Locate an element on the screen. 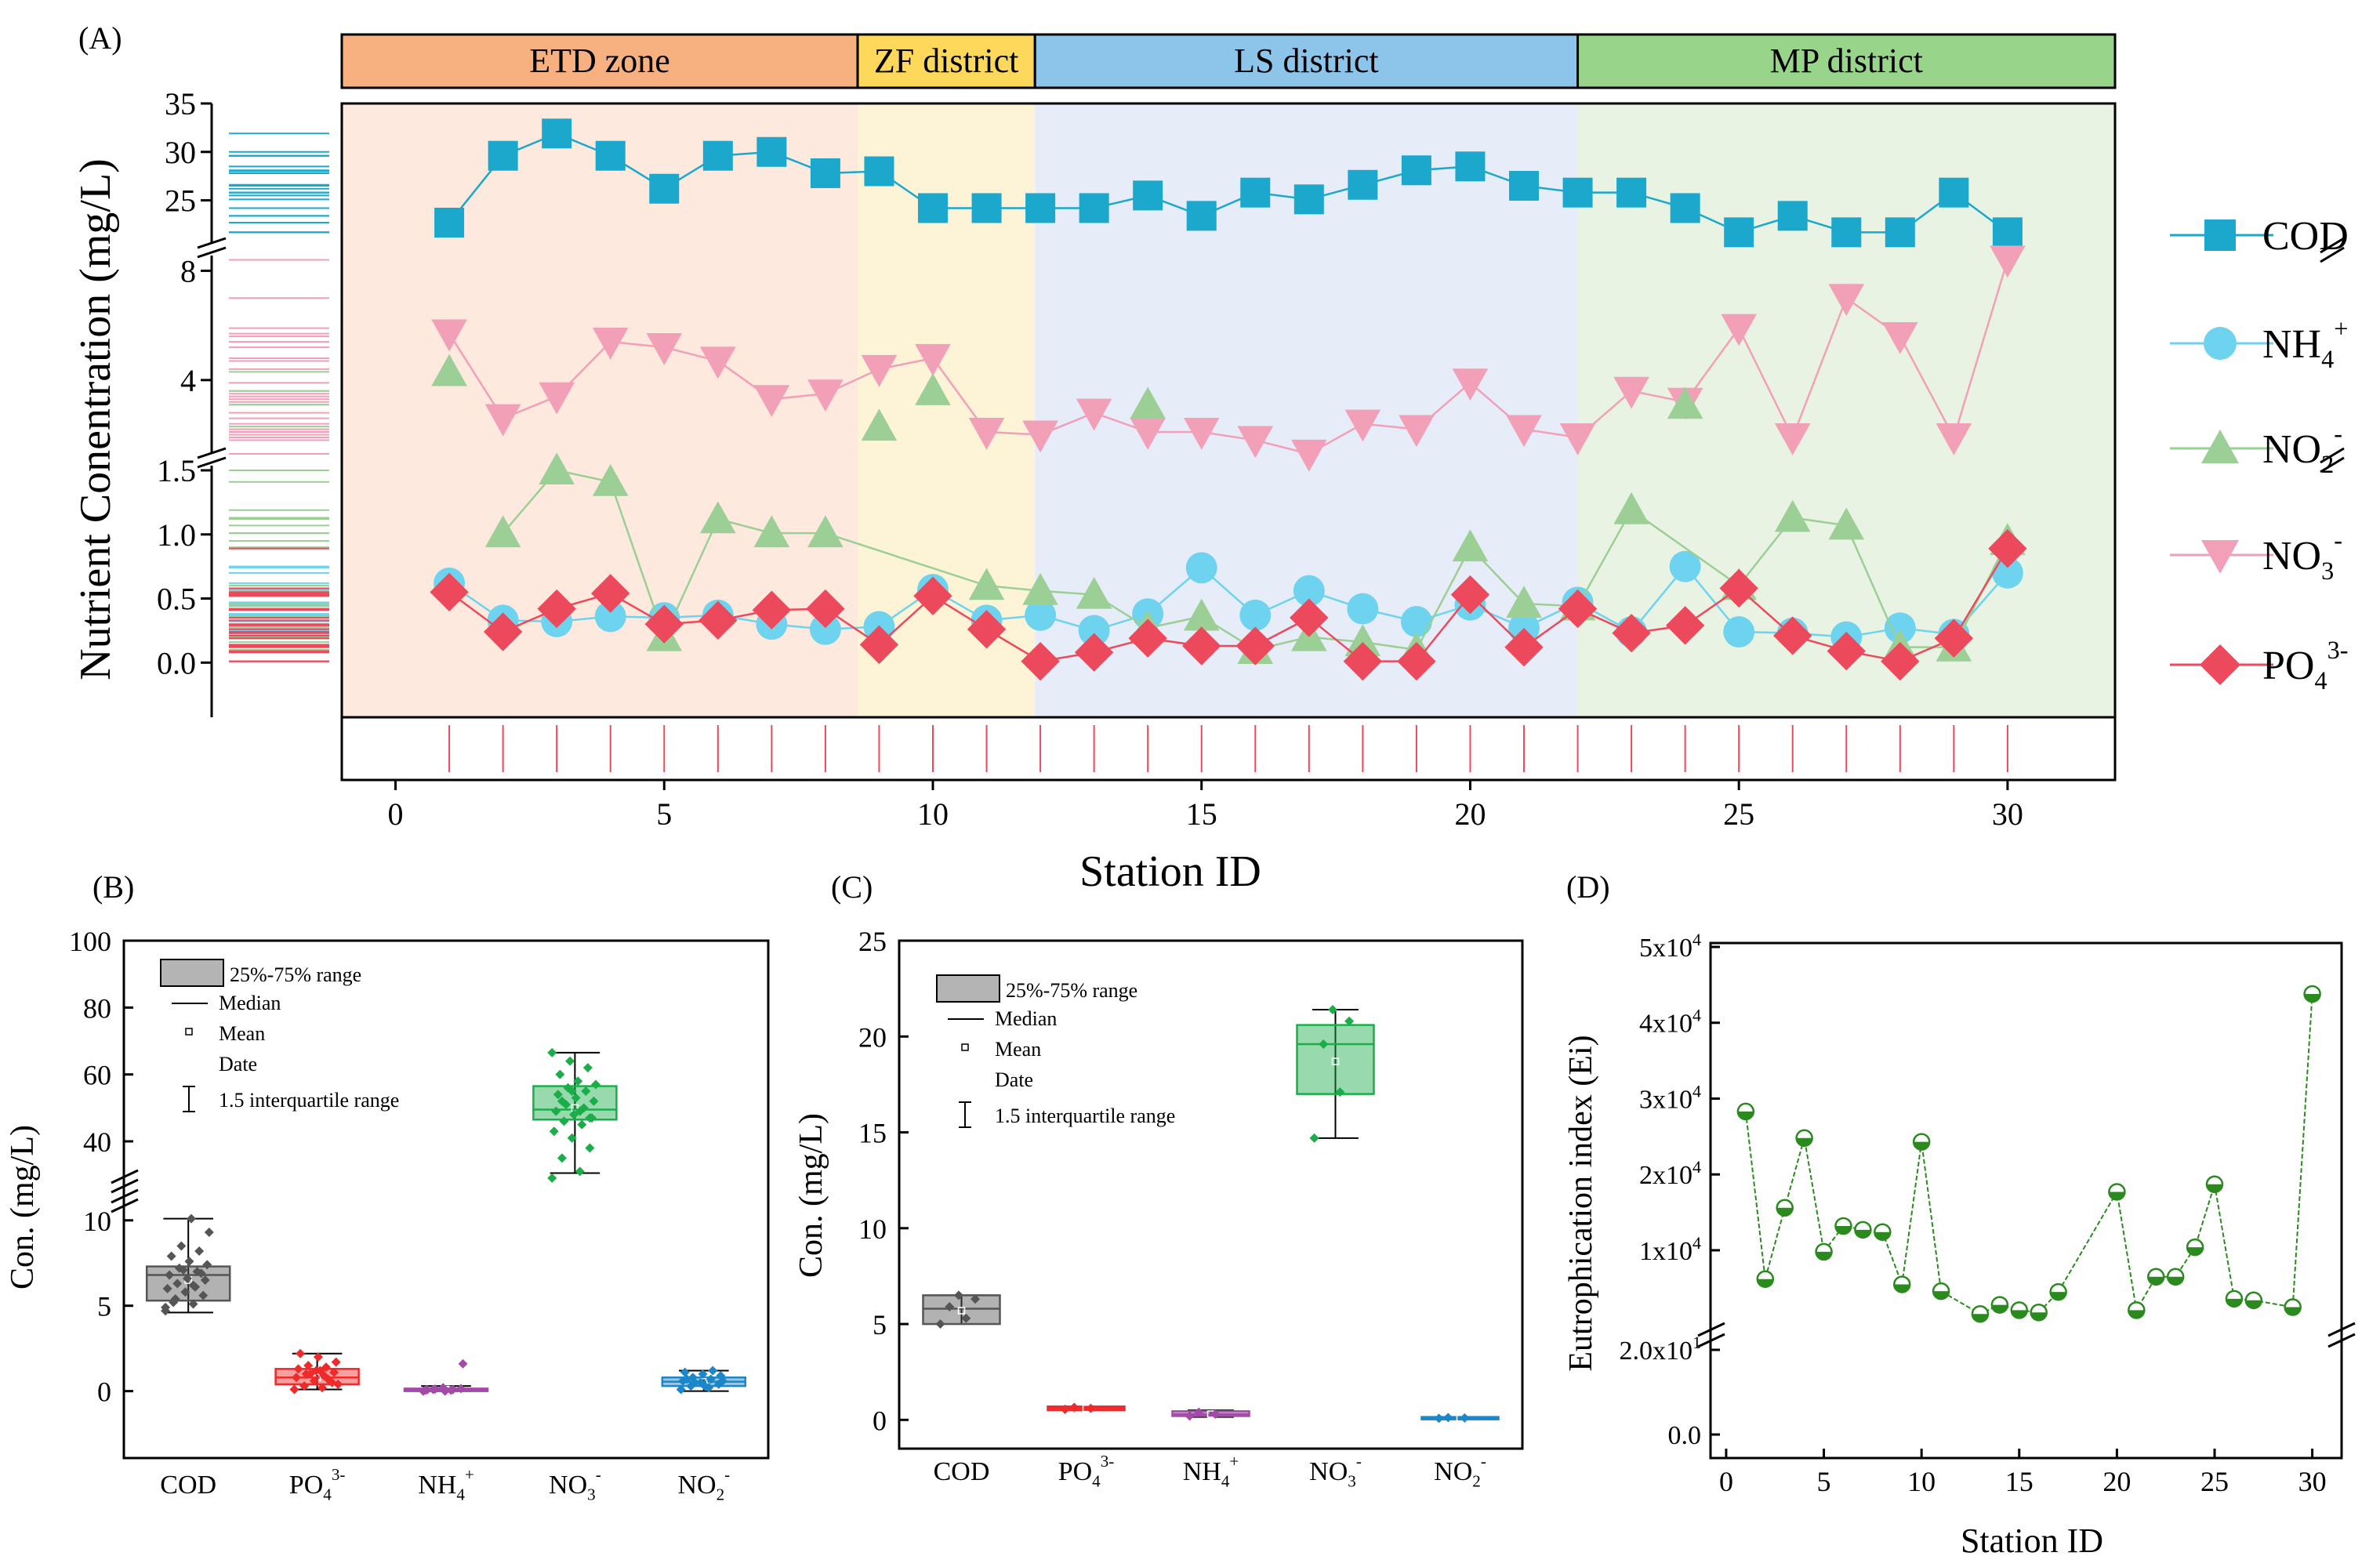  panel-c-frame is located at coordinates (1211, 1194).